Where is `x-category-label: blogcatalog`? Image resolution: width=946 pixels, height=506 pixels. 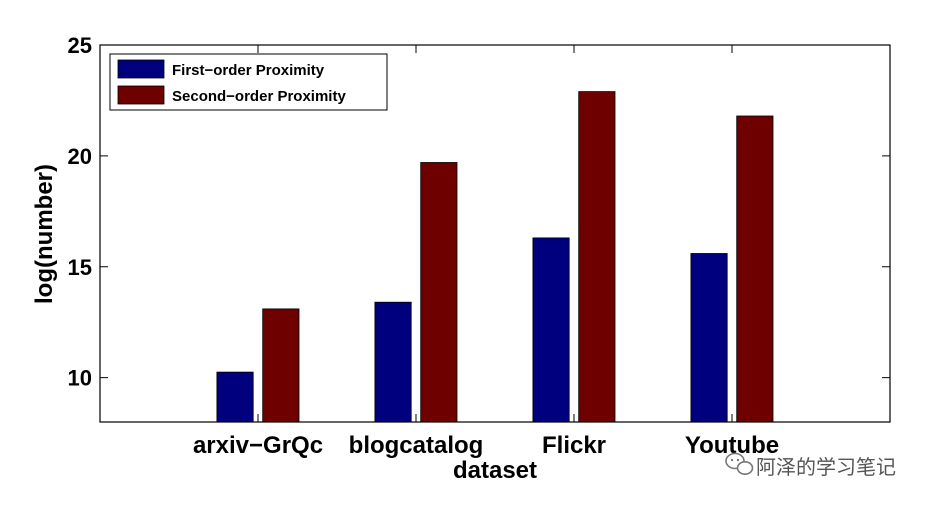
x-category-label: blogcatalog is located at coordinates (416, 445).